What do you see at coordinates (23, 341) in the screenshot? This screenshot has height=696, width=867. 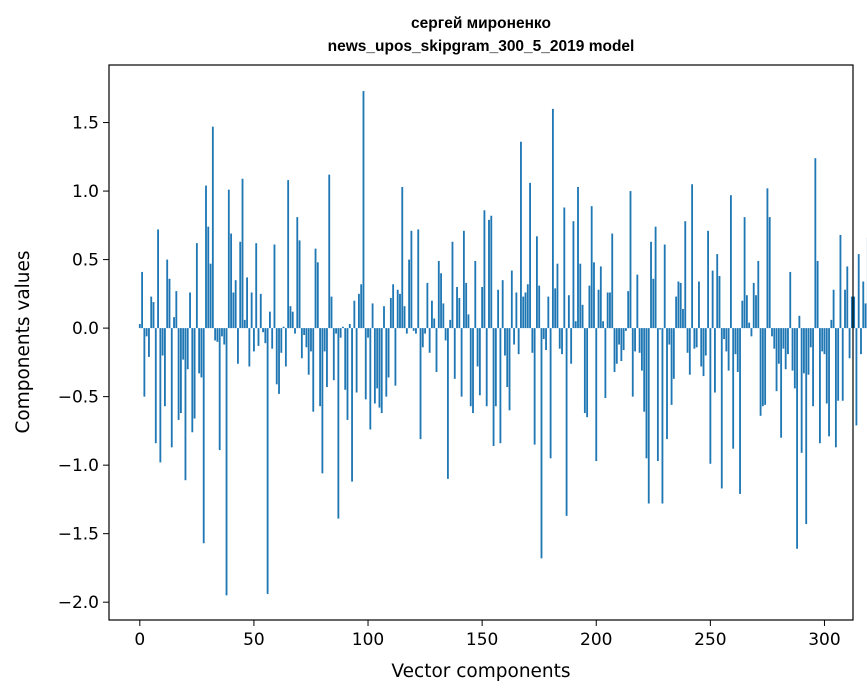 I see `y-axis-label: Components values` at bounding box center [23, 341].